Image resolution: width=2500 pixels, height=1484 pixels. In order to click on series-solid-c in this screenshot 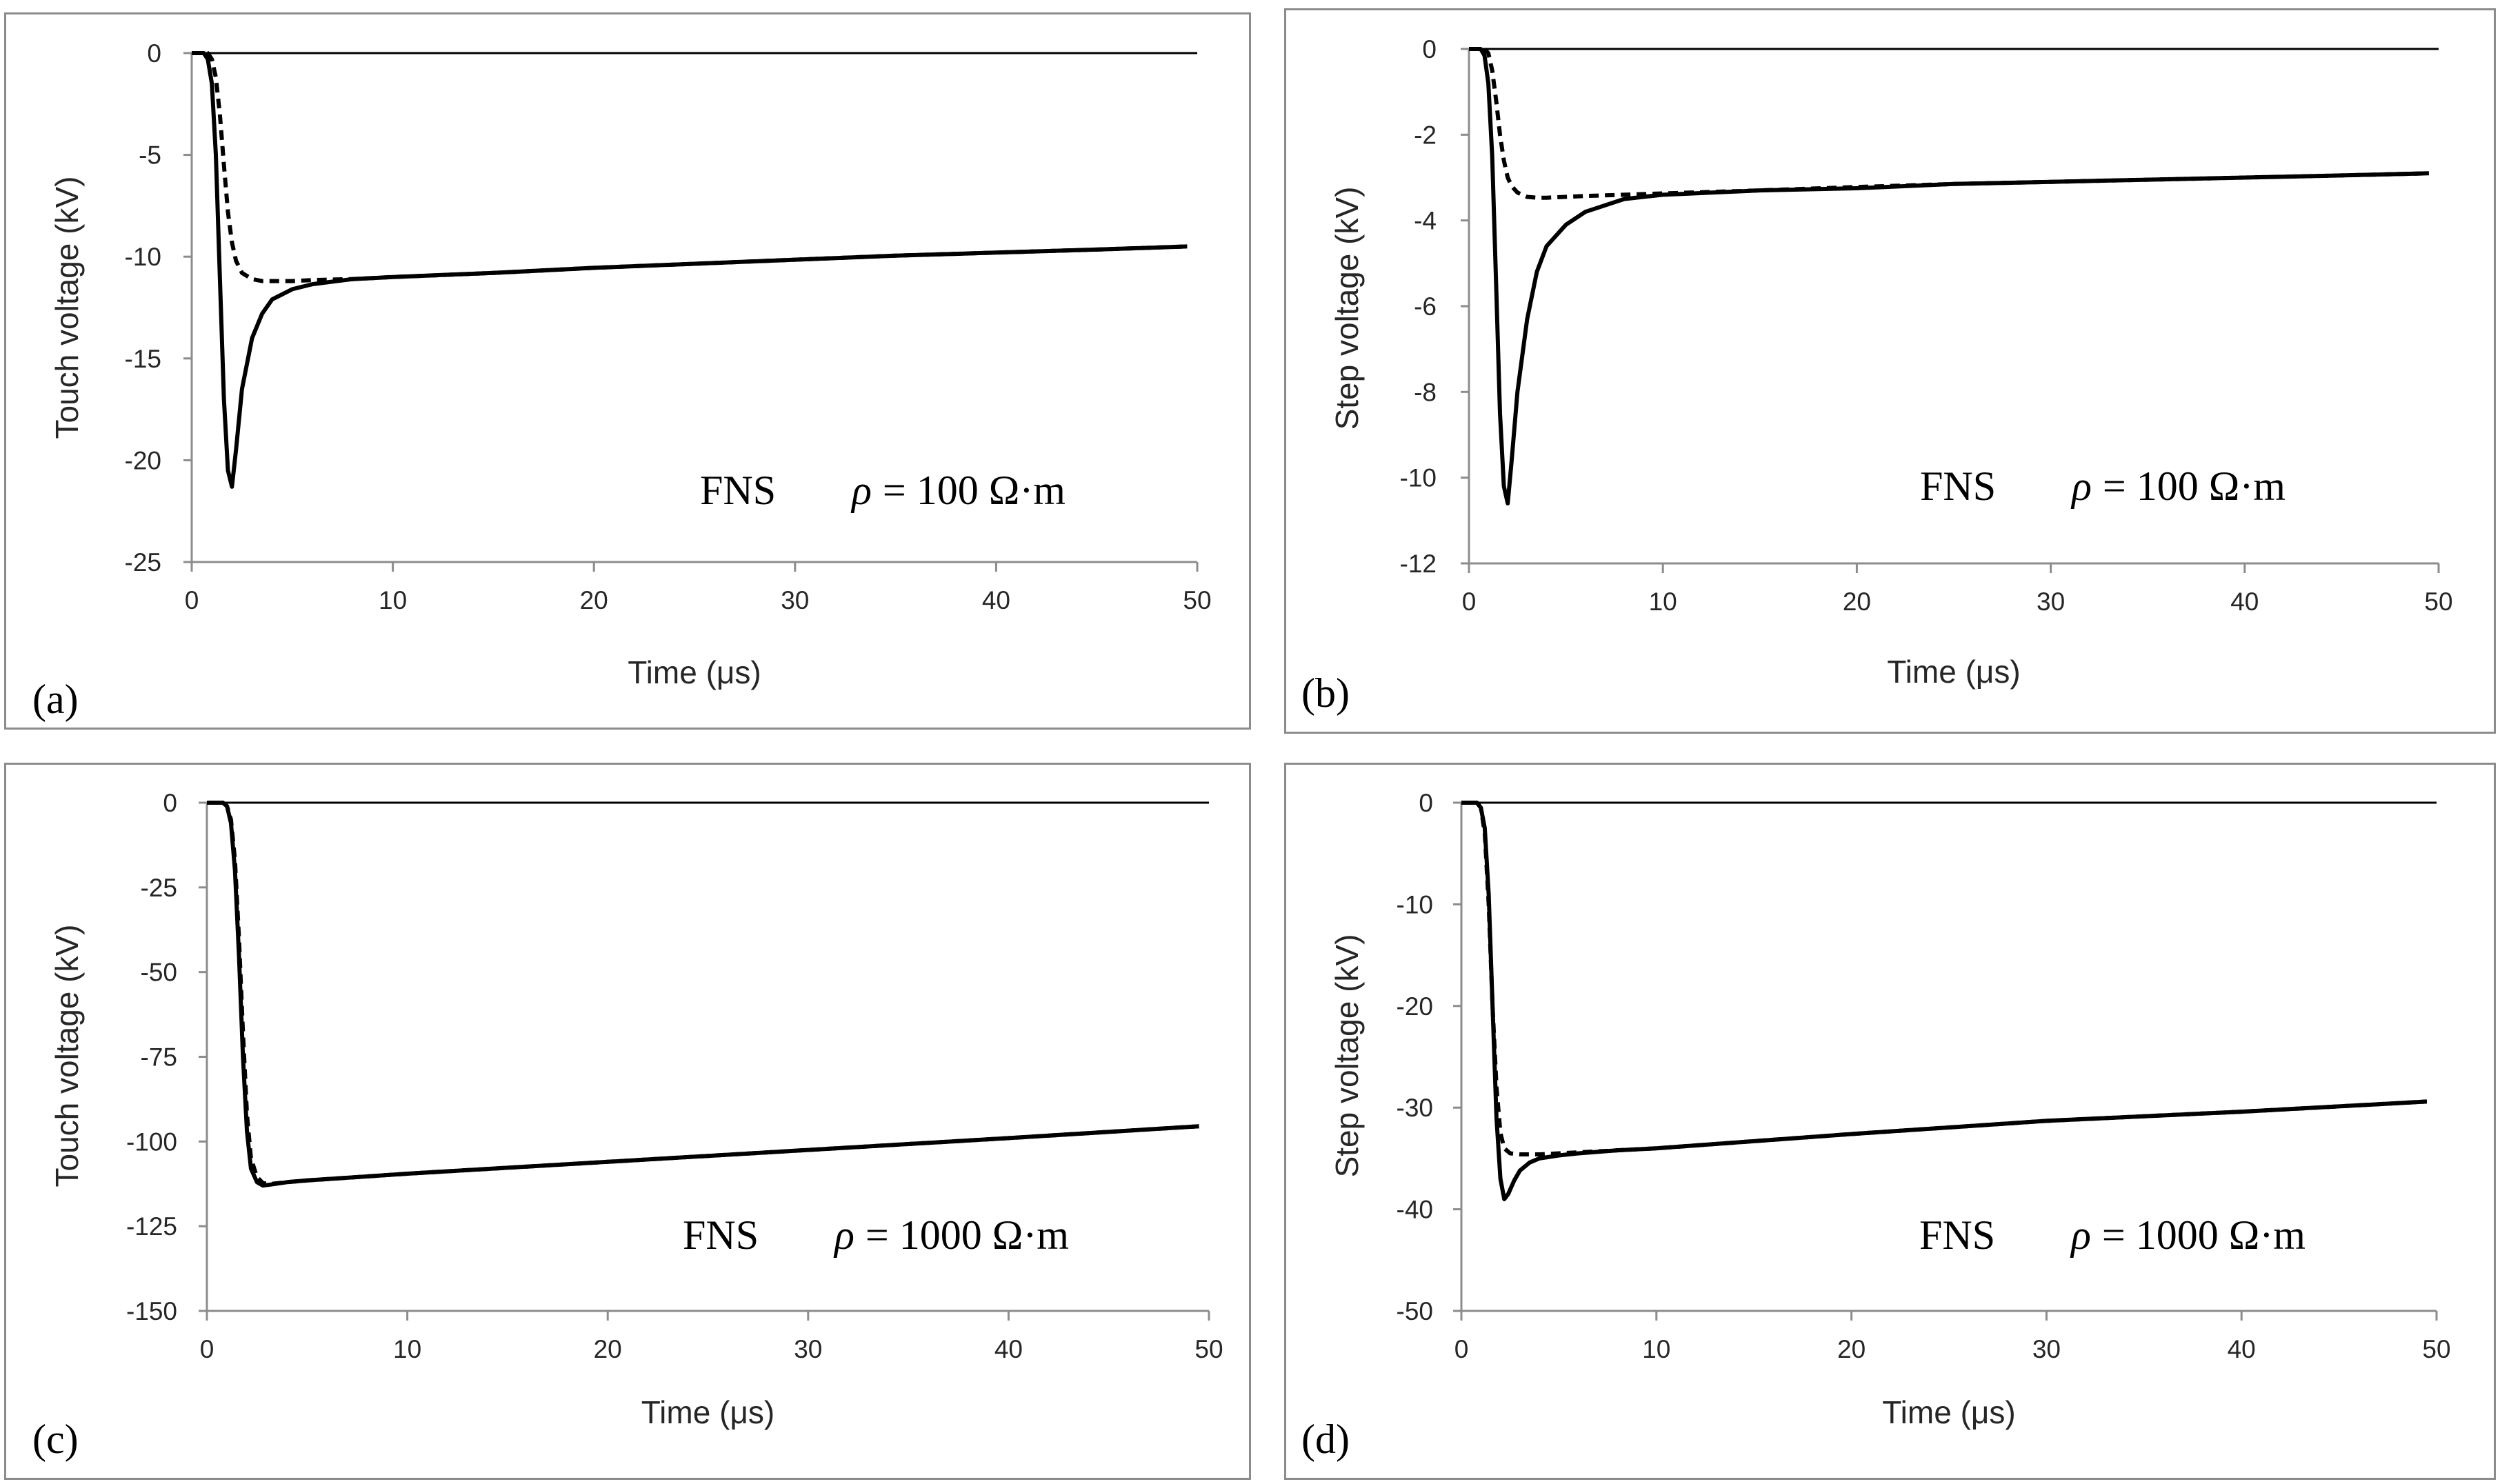, I will do `click(703, 994)`.